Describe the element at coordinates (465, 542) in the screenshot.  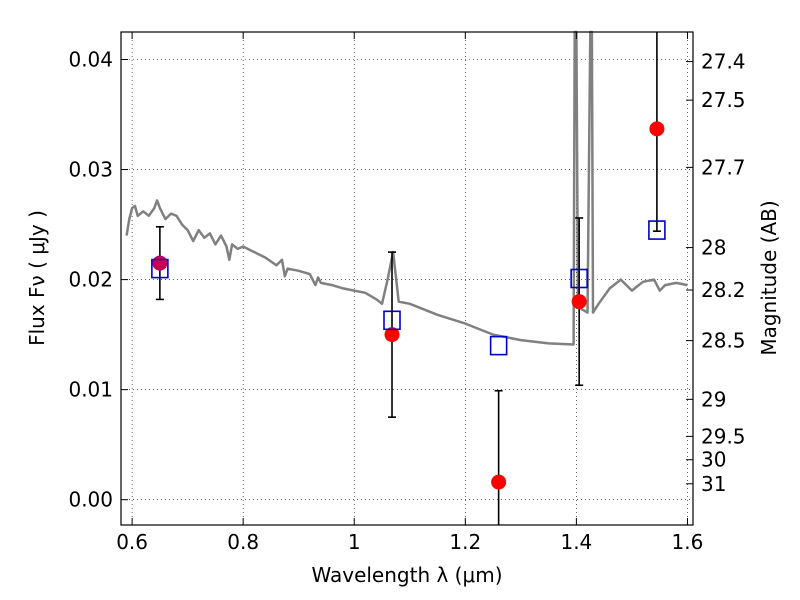
I see `x-tick-label: 1.2` at that location.